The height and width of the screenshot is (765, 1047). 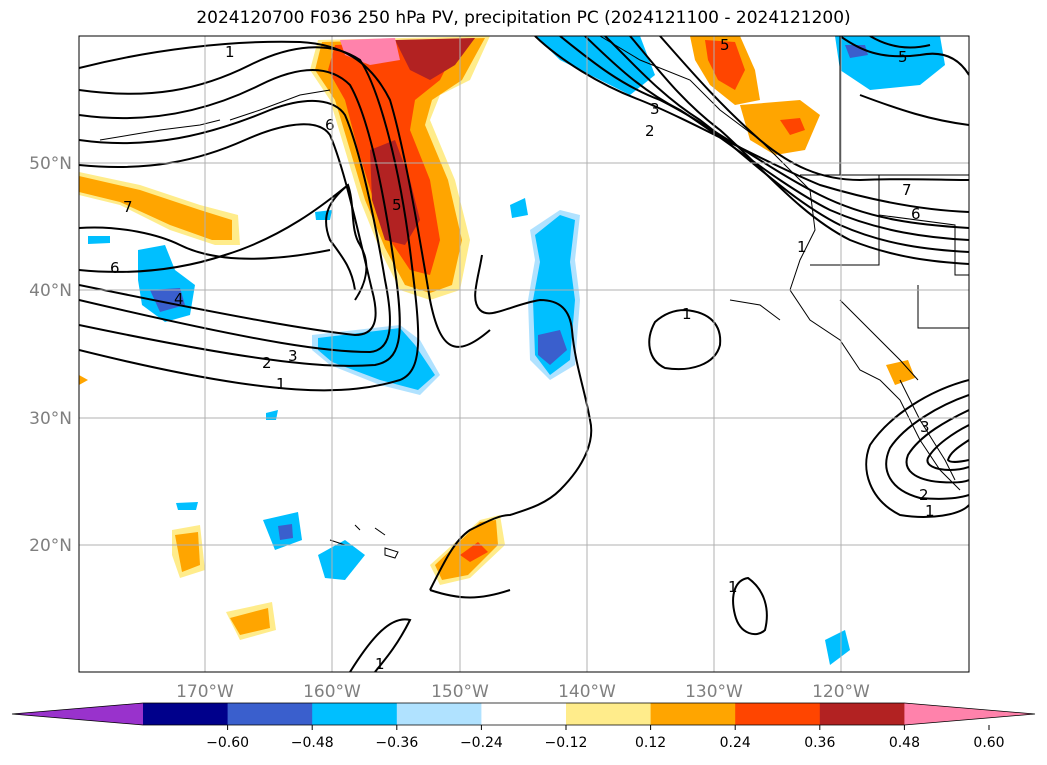 I want to click on colorbar-tick-label: −0.60, so click(x=227, y=743).